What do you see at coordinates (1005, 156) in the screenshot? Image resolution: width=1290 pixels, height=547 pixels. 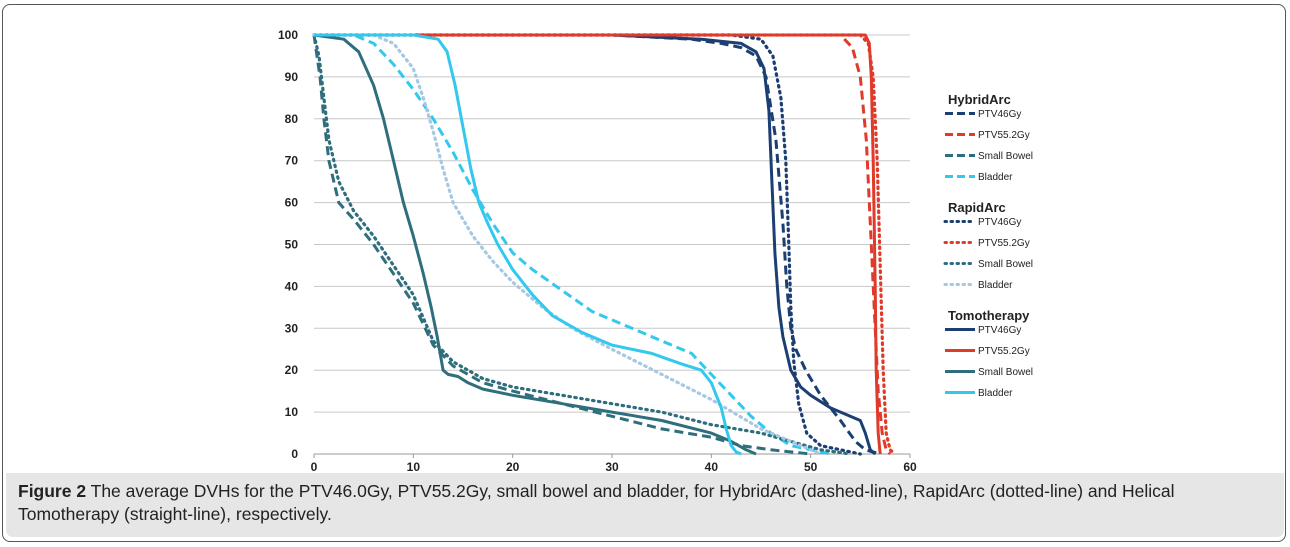 I see `legend-label-hybridarc-small-bowel: Small Bowel` at bounding box center [1005, 156].